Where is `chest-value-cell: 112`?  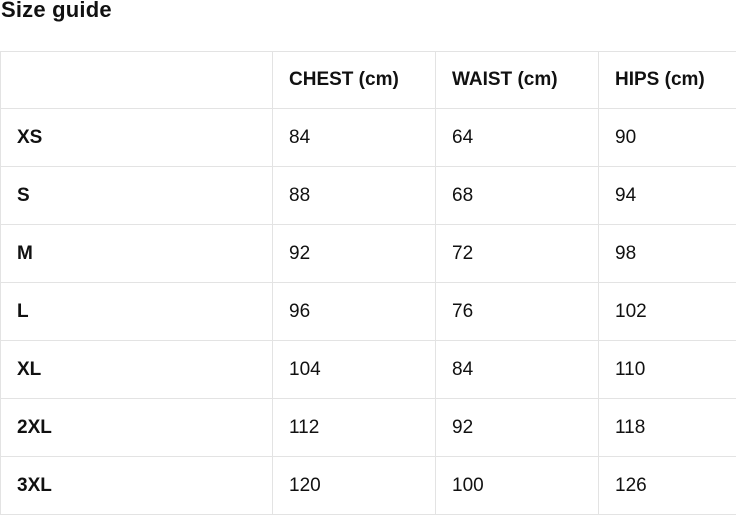 chest-value-cell: 112 is located at coordinates (354, 427).